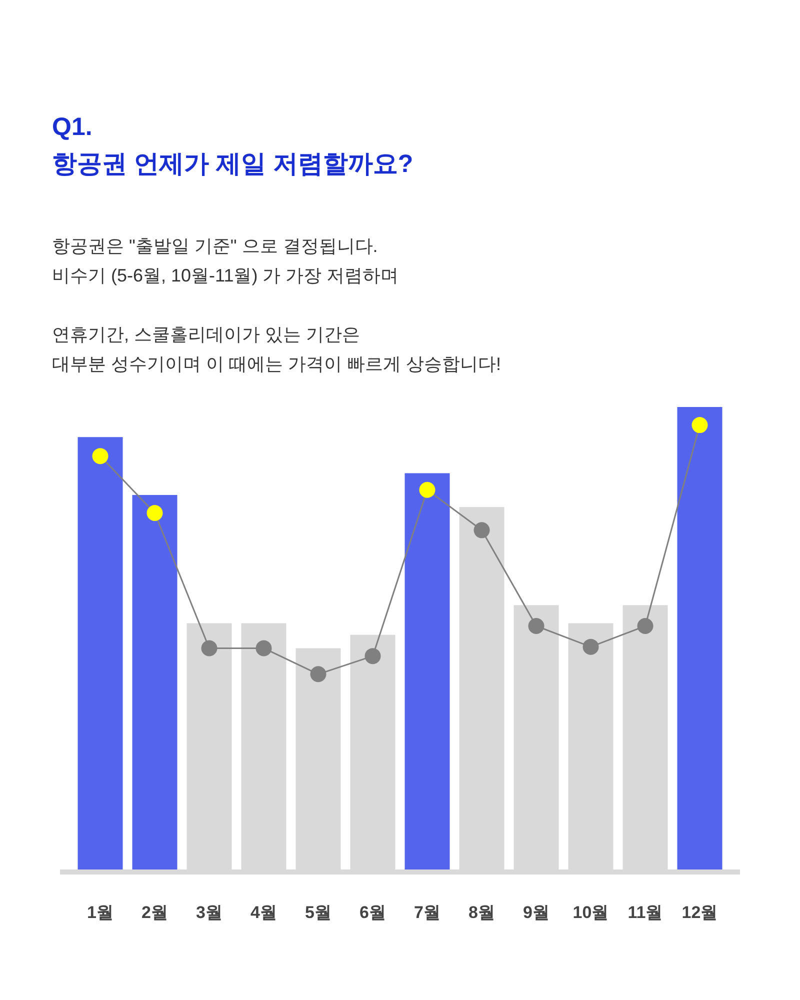  Describe the element at coordinates (536, 912) in the screenshot. I see `x-tick-label: 9월` at that location.